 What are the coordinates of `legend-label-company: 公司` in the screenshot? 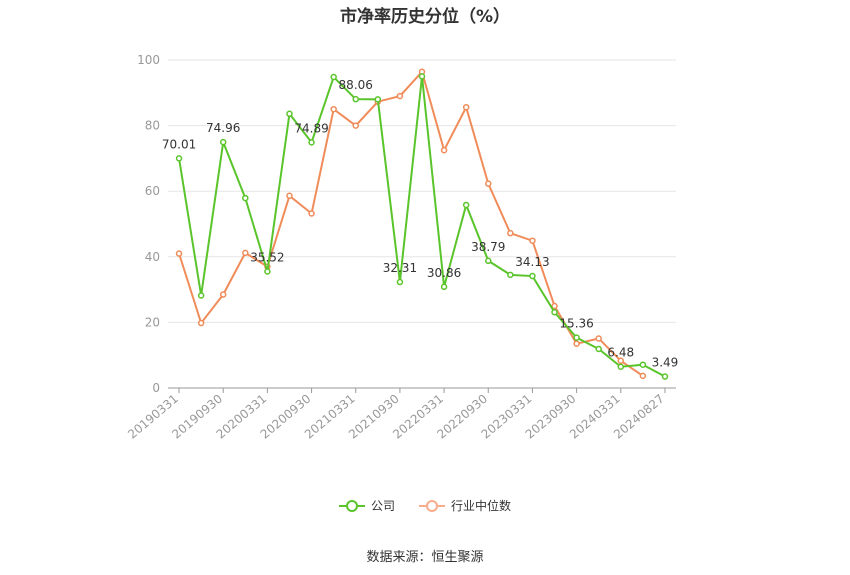 It's located at (382, 506).